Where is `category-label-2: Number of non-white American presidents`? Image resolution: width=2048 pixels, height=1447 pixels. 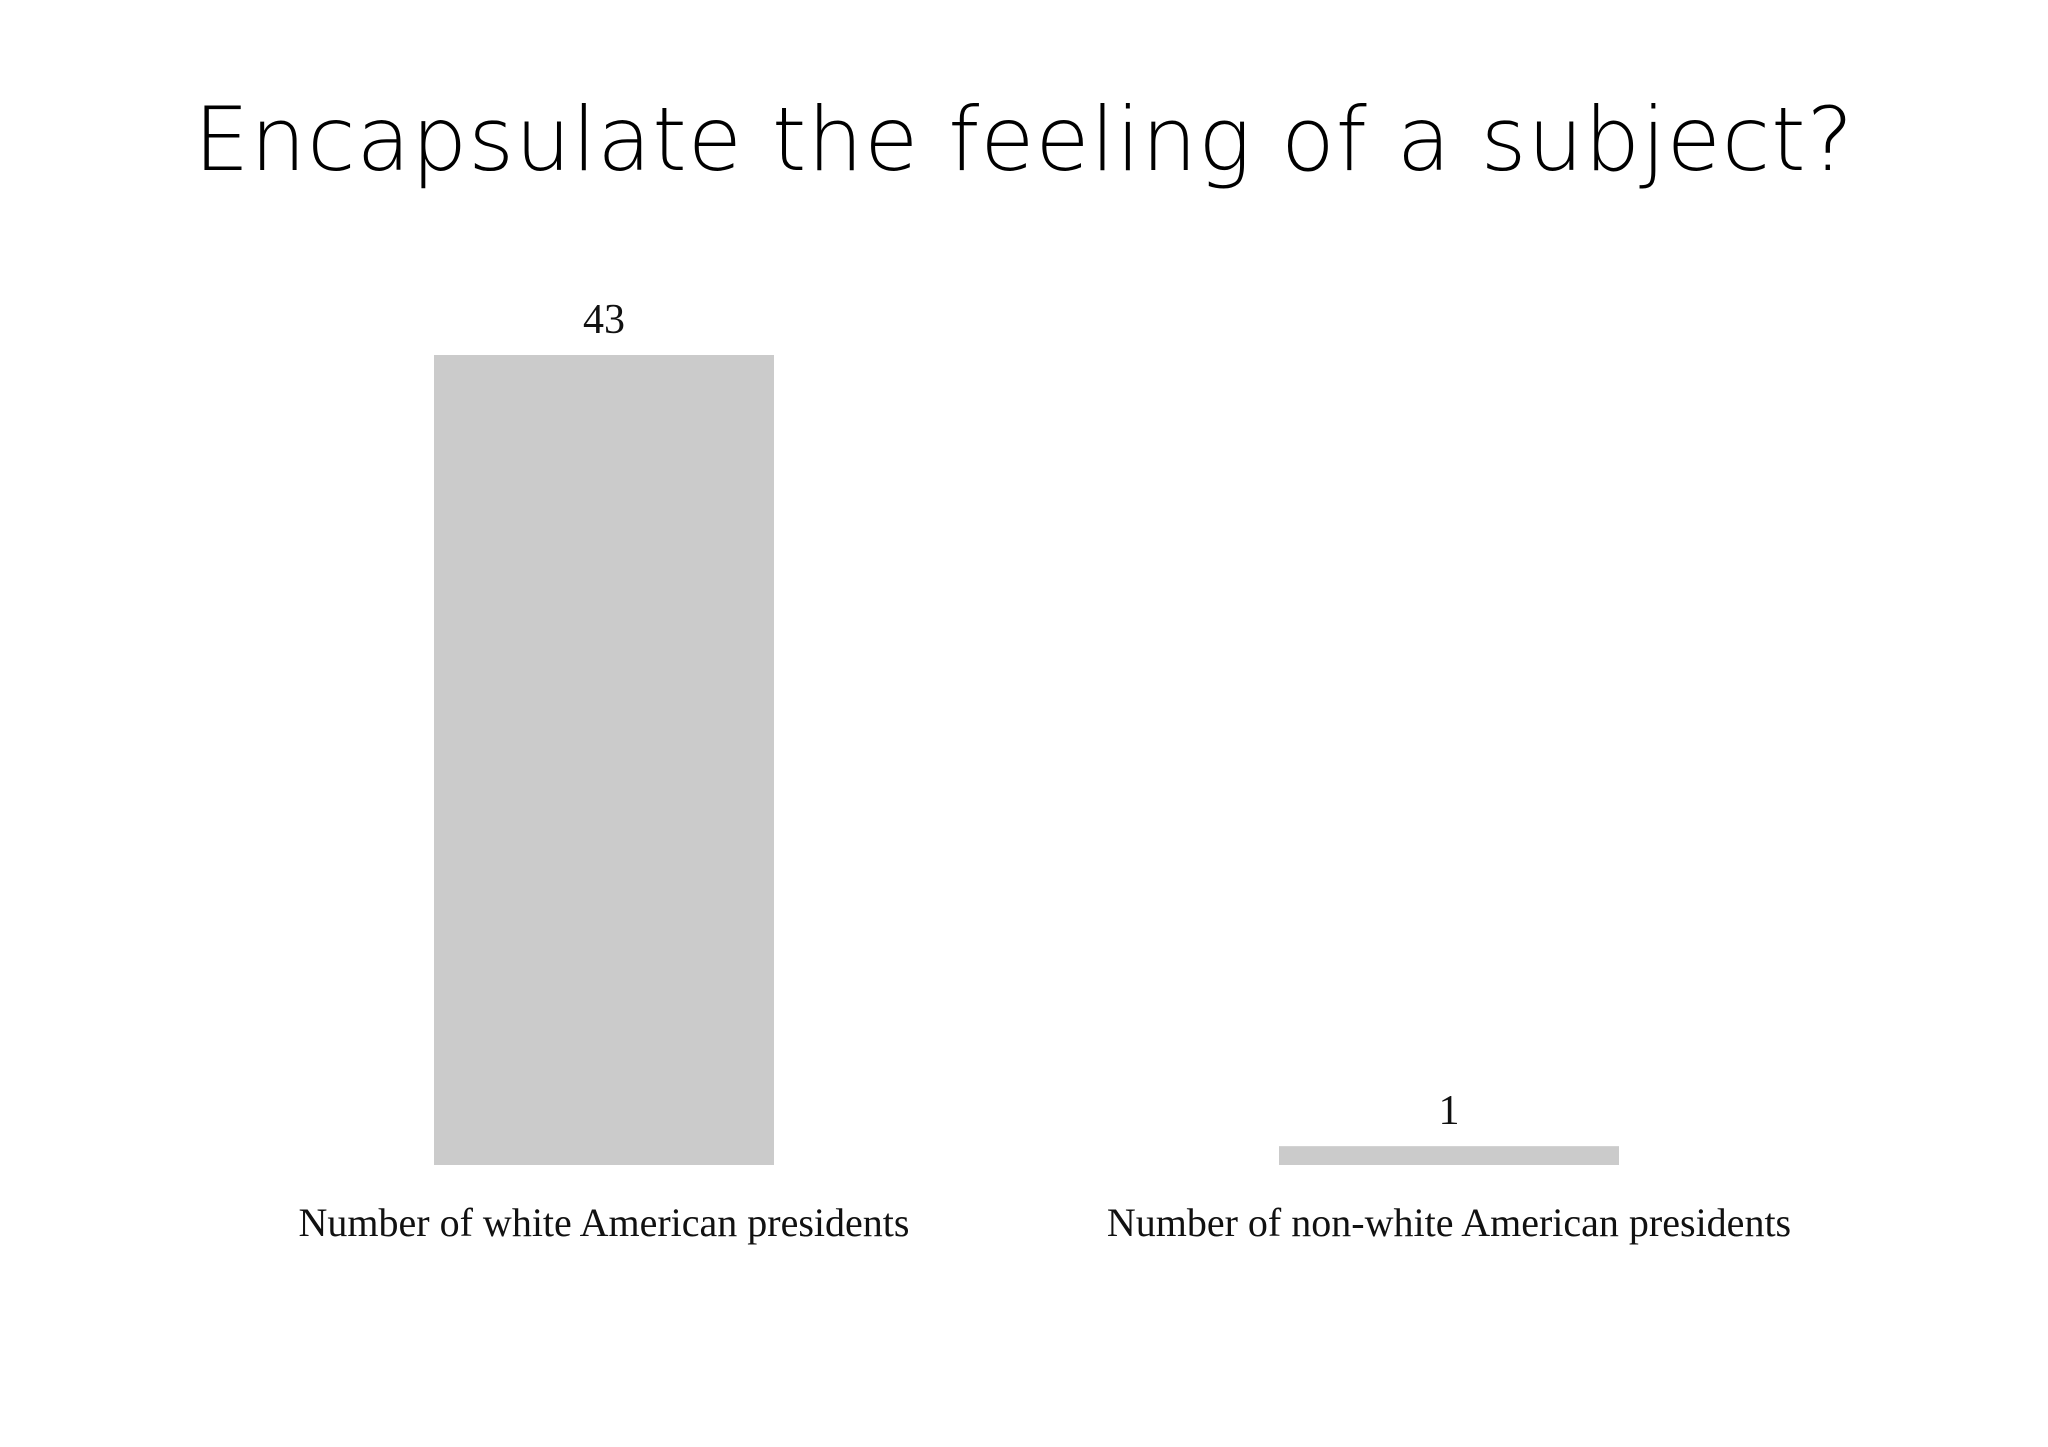
category-label-2: Number of non-white American presidents is located at coordinates (1449, 1222).